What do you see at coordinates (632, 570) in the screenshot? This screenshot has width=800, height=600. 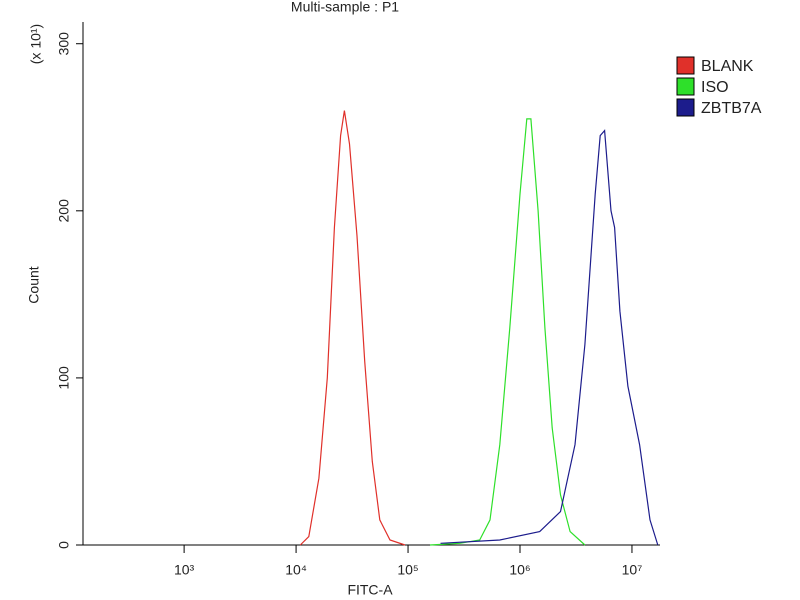 I see `x-tick-label: 10⁷` at bounding box center [632, 570].